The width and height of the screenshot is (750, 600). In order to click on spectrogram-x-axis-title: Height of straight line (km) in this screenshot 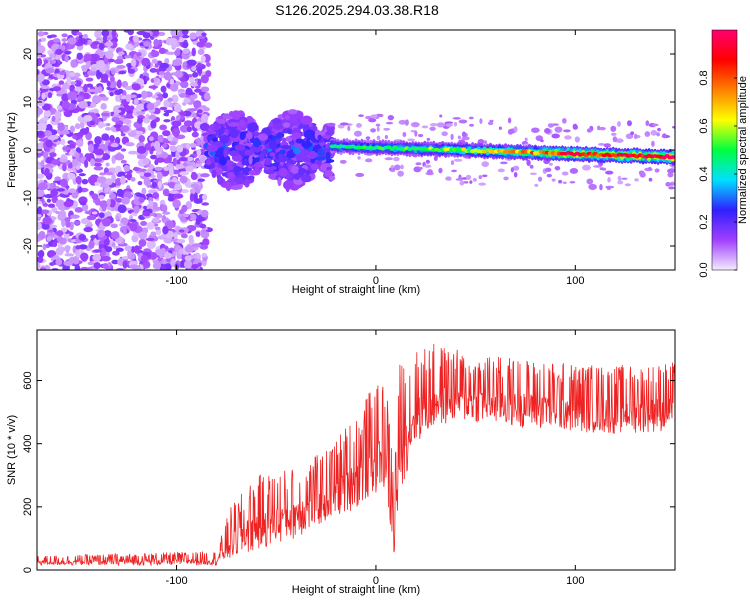, I will do `click(356, 290)`.